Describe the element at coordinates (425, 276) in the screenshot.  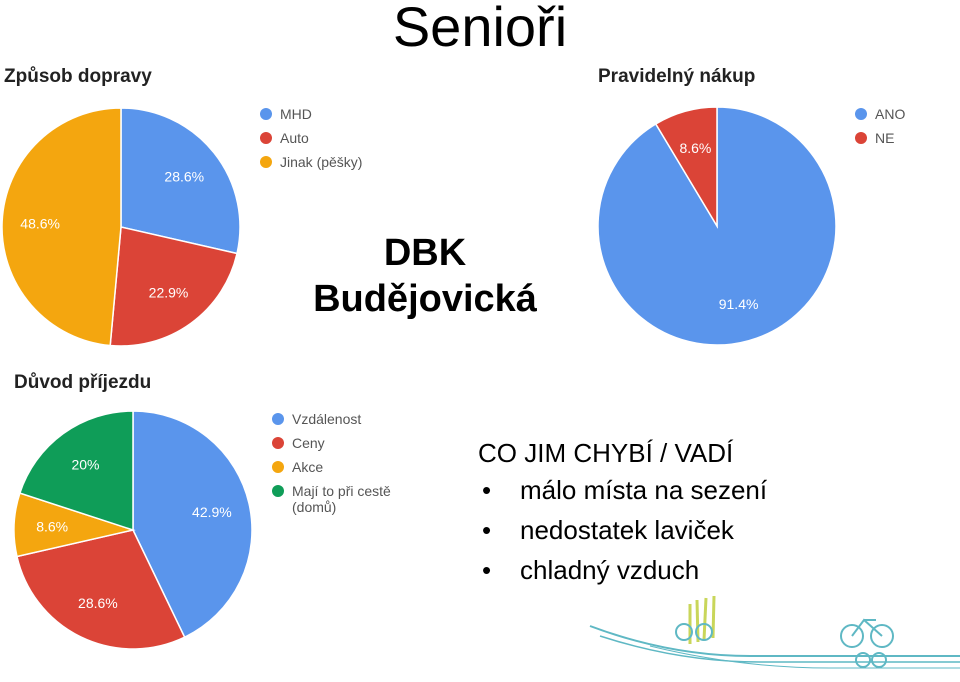
I see `center-title: DBK Budějovická` at that location.